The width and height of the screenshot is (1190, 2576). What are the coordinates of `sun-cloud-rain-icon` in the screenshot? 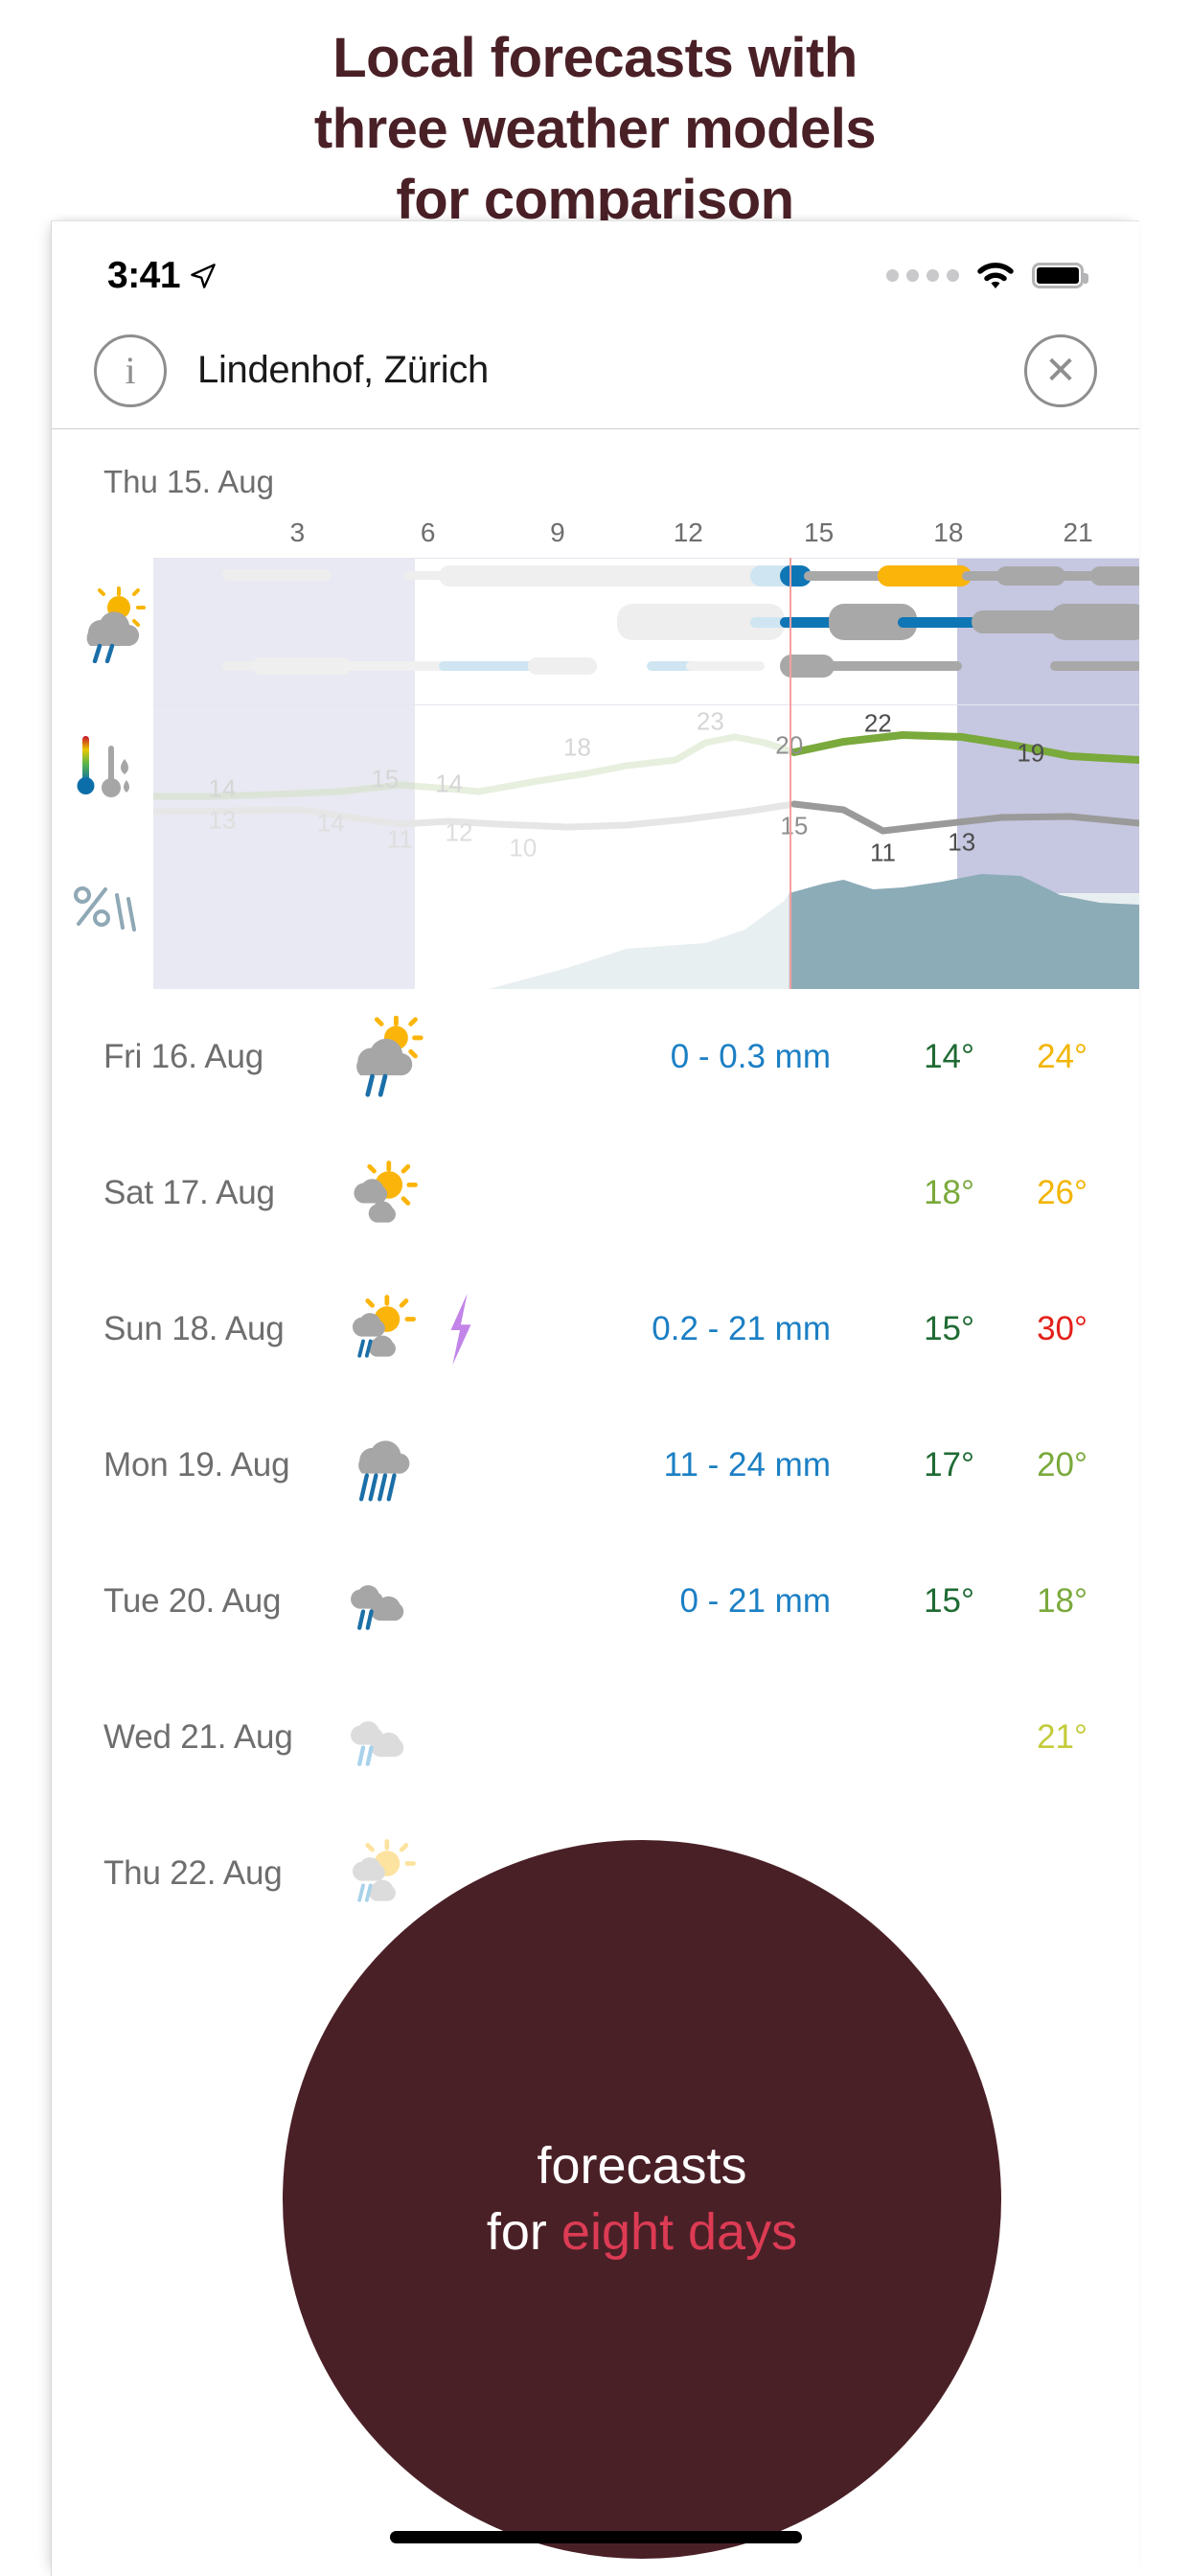 It's located at (389, 1056).